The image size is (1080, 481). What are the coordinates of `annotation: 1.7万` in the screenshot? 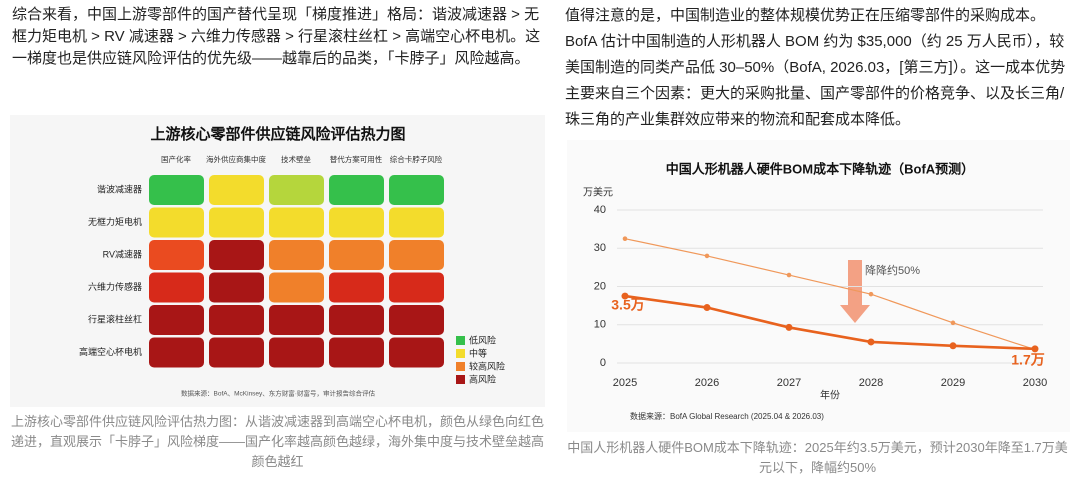 It's located at (1027, 360).